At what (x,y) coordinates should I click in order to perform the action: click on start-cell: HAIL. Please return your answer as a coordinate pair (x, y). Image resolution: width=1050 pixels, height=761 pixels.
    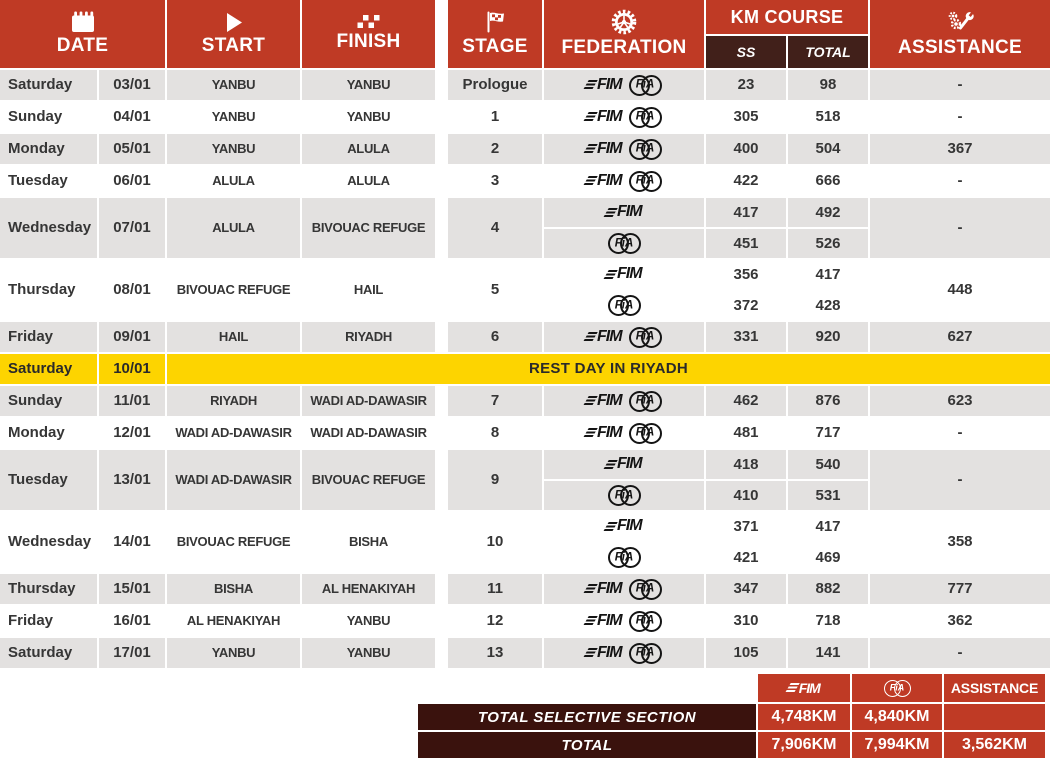
    Looking at the image, I should click on (233, 337).